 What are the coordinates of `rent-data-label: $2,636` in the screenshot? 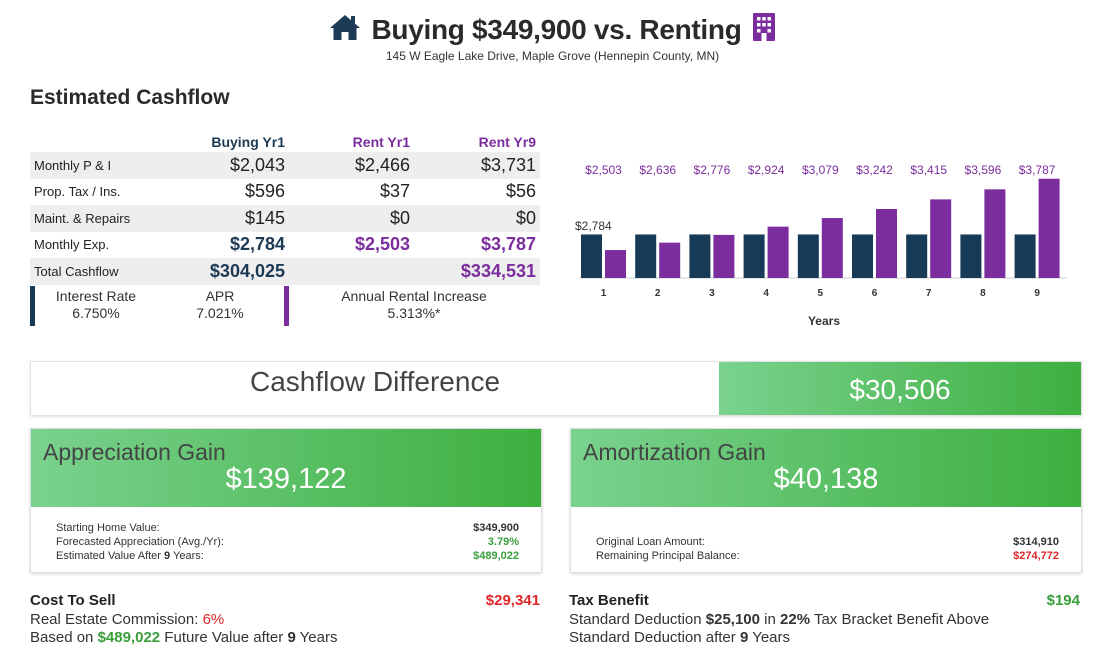 It's located at (657, 170).